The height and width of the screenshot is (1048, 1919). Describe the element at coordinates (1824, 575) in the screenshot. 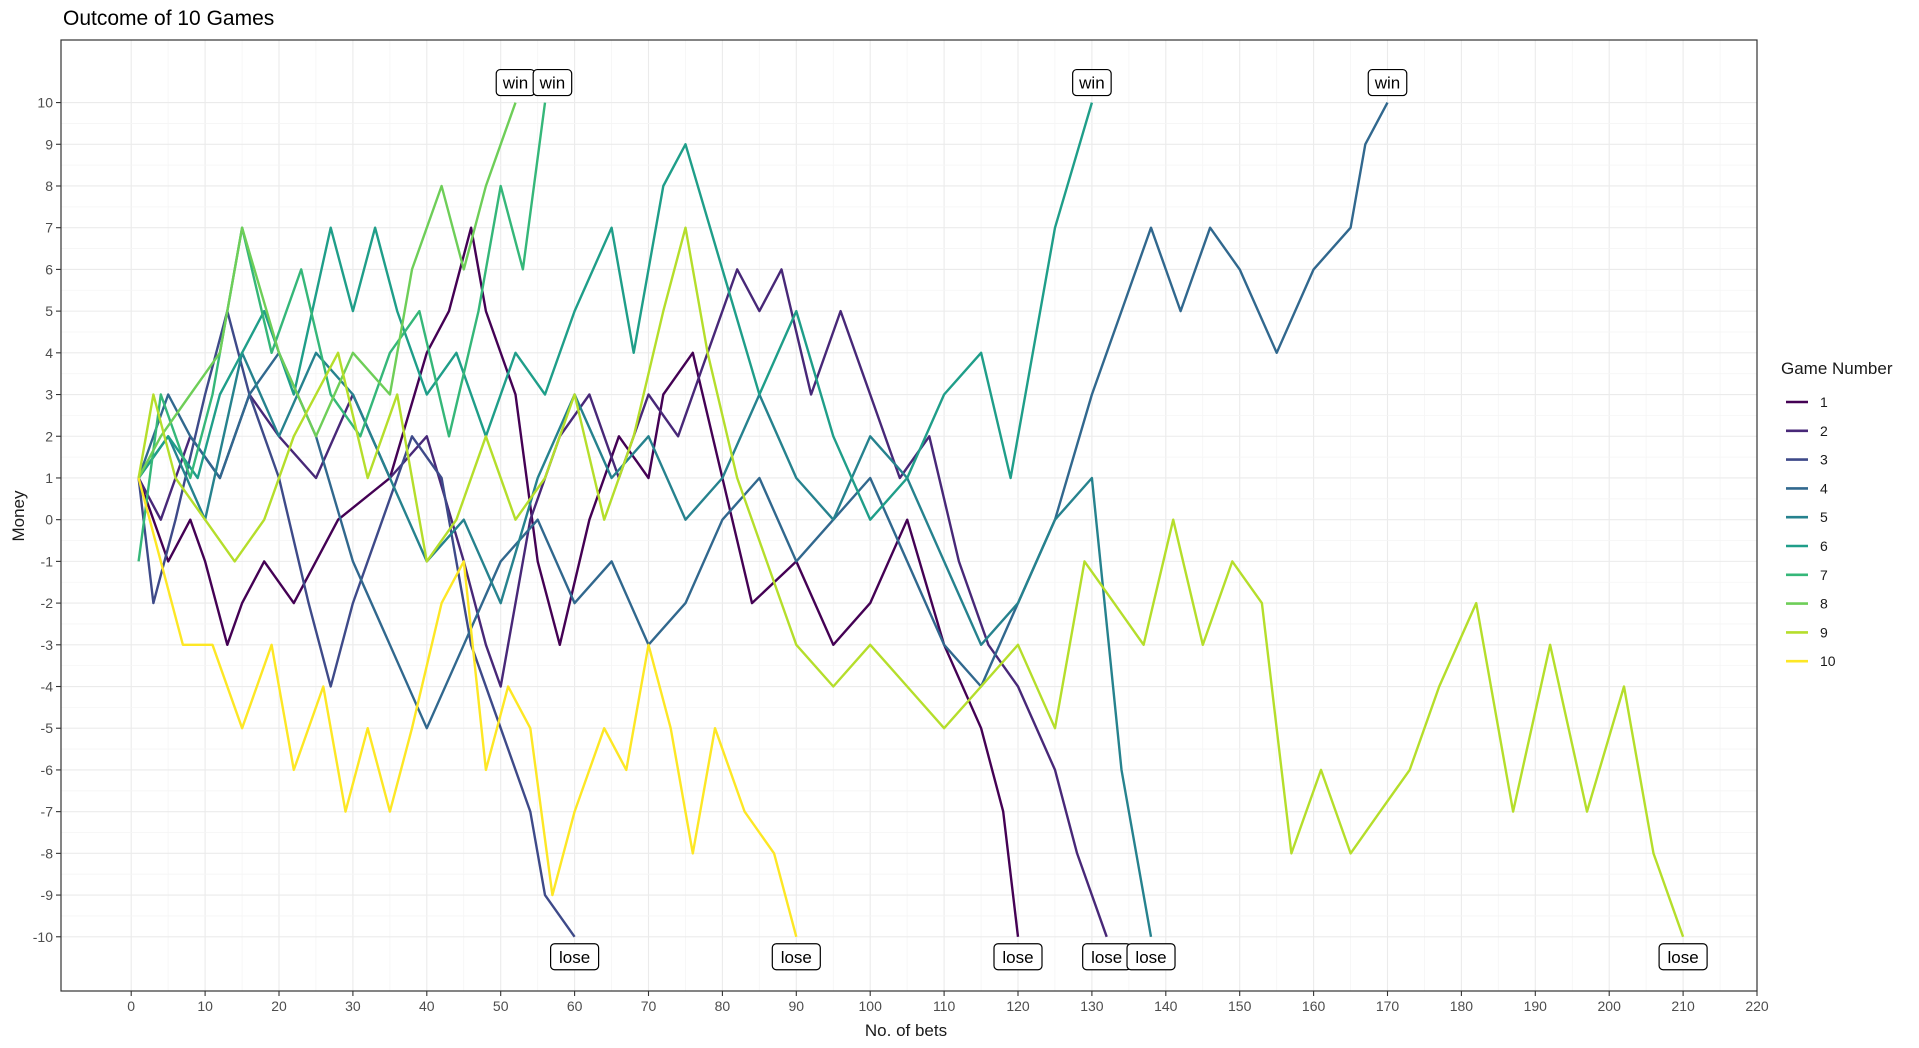

I see `legend-label: 7` at that location.